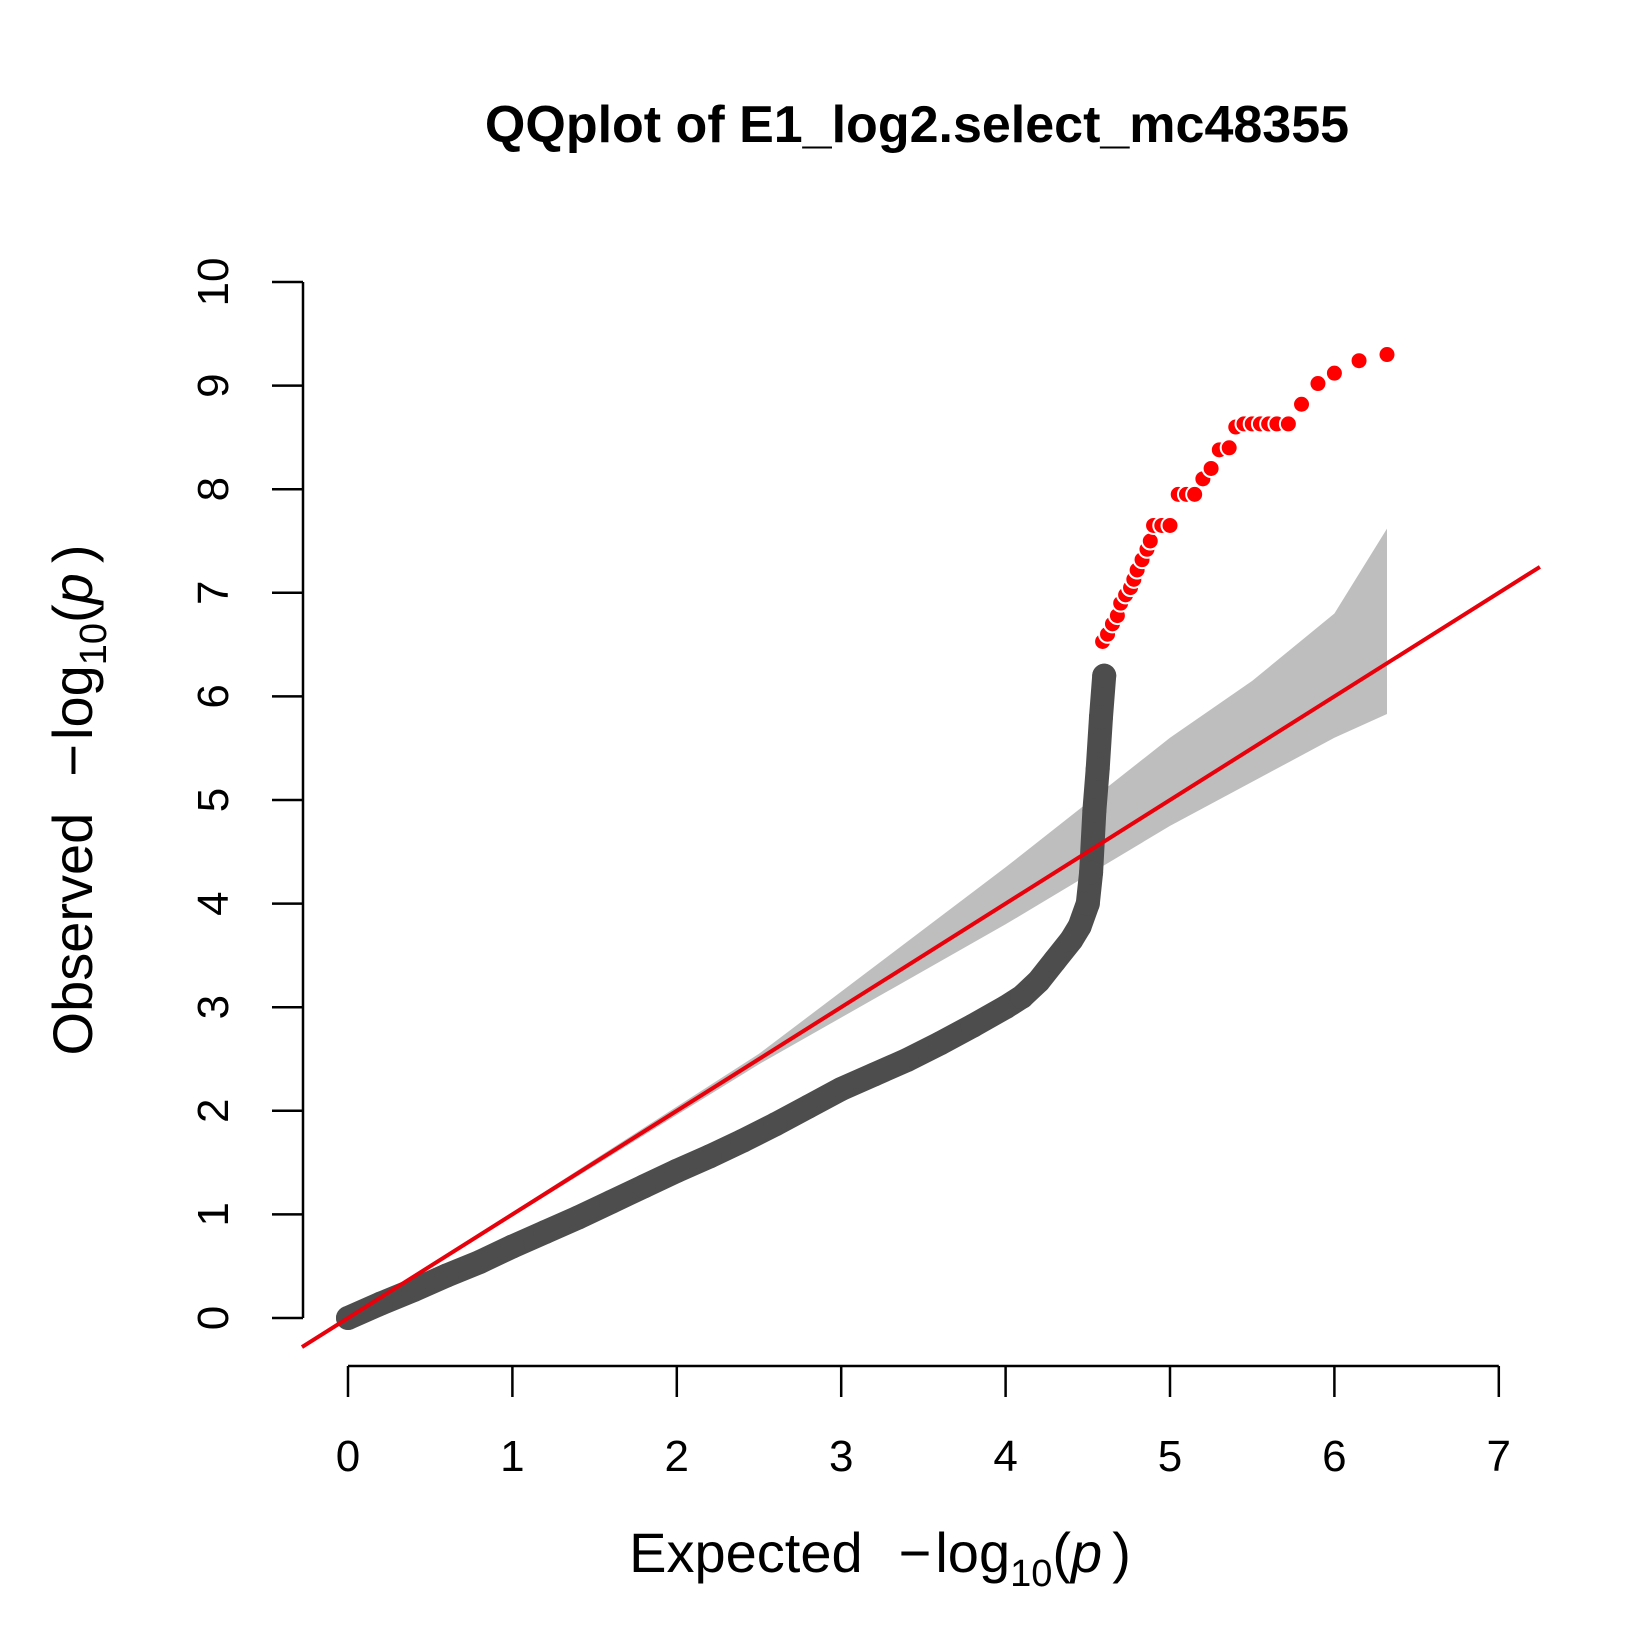 The height and width of the screenshot is (1650, 1650). Describe the element at coordinates (213, 282) in the screenshot. I see `y-tick-label: 10` at that location.